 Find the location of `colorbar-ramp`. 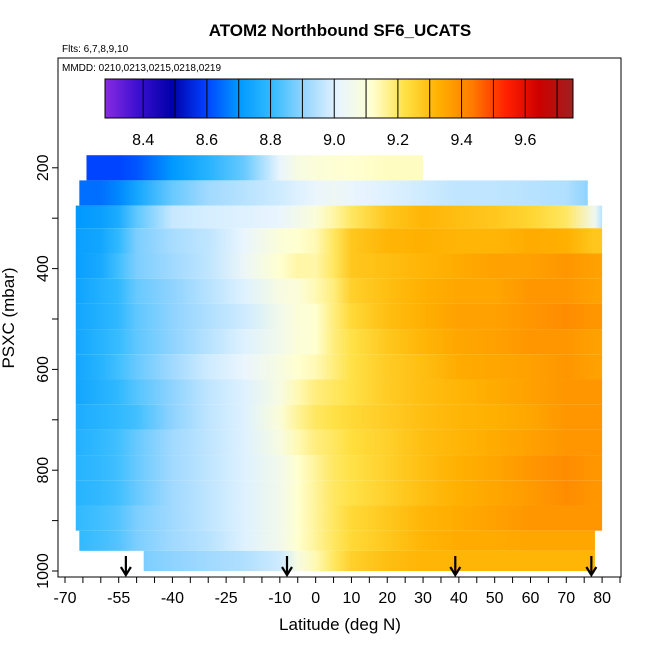

colorbar-ramp is located at coordinates (339, 98).